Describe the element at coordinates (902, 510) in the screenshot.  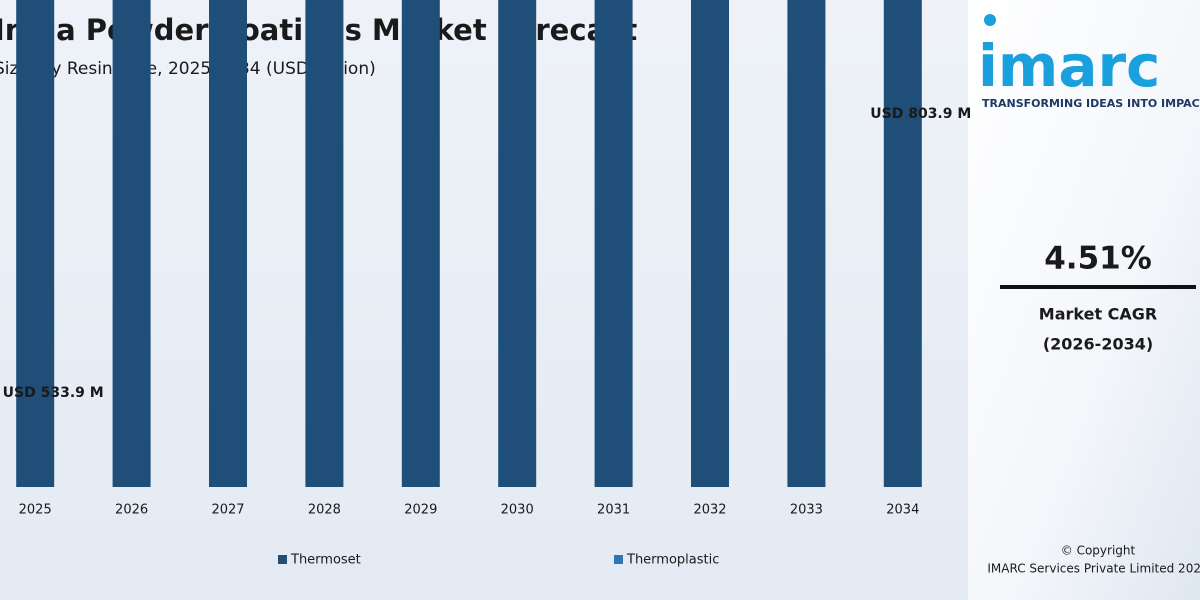
I see `x-tick-label: 2034` at that location.